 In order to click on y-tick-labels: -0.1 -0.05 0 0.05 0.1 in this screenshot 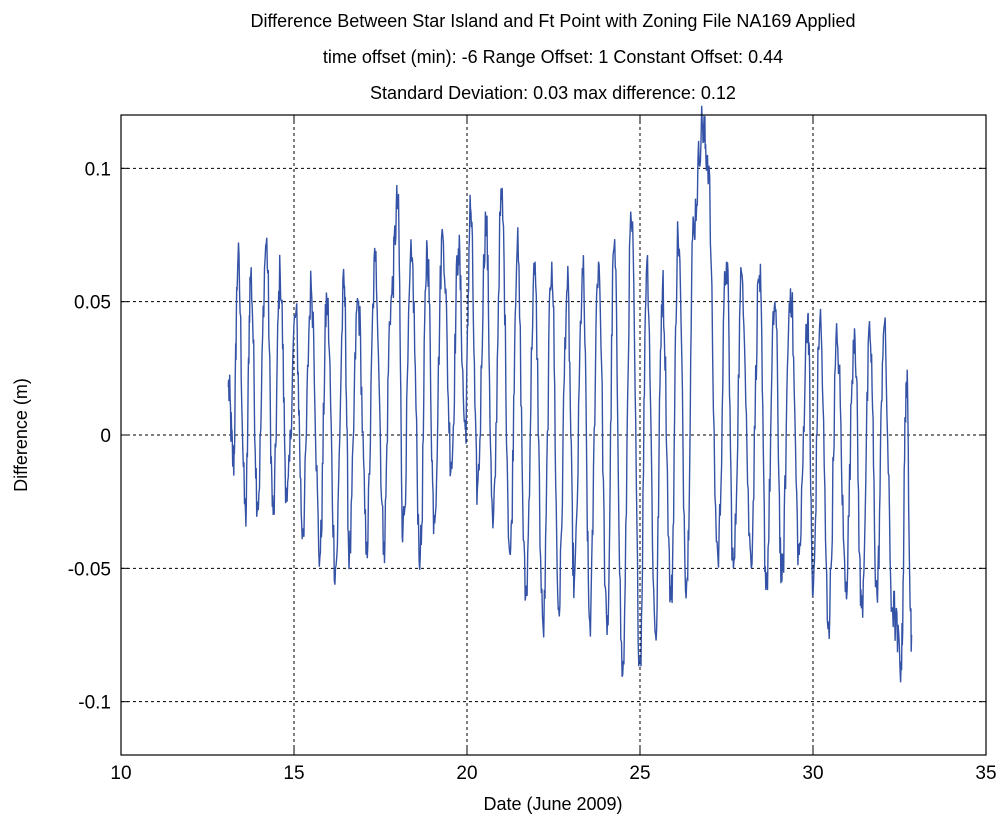, I will do `click(89, 436)`.